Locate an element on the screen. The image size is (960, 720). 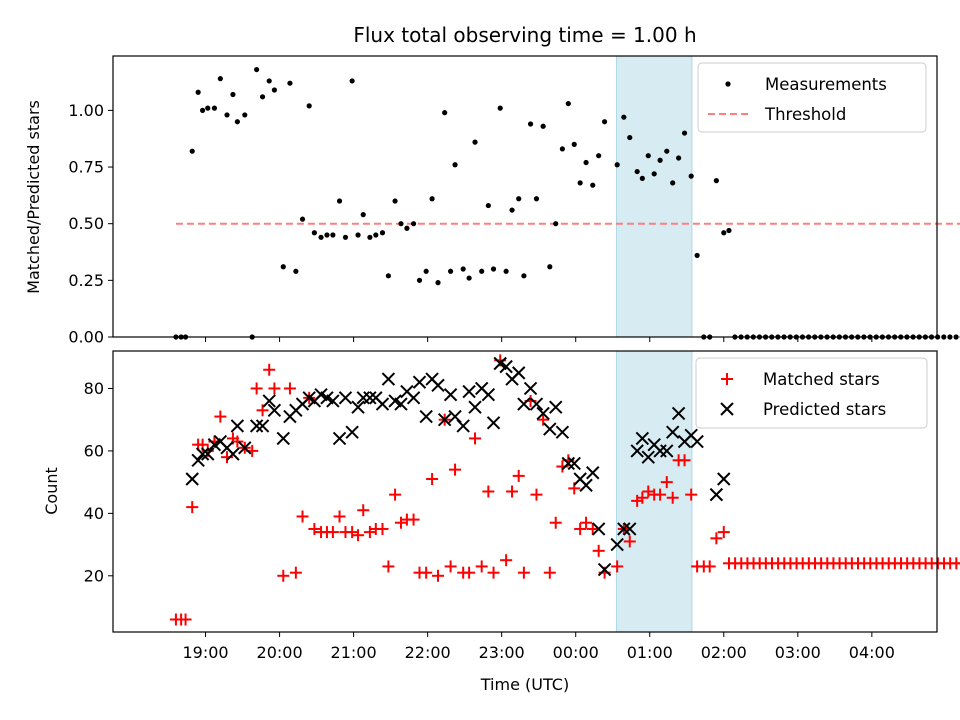
xtick-label: 00:00 is located at coordinates (576, 652).